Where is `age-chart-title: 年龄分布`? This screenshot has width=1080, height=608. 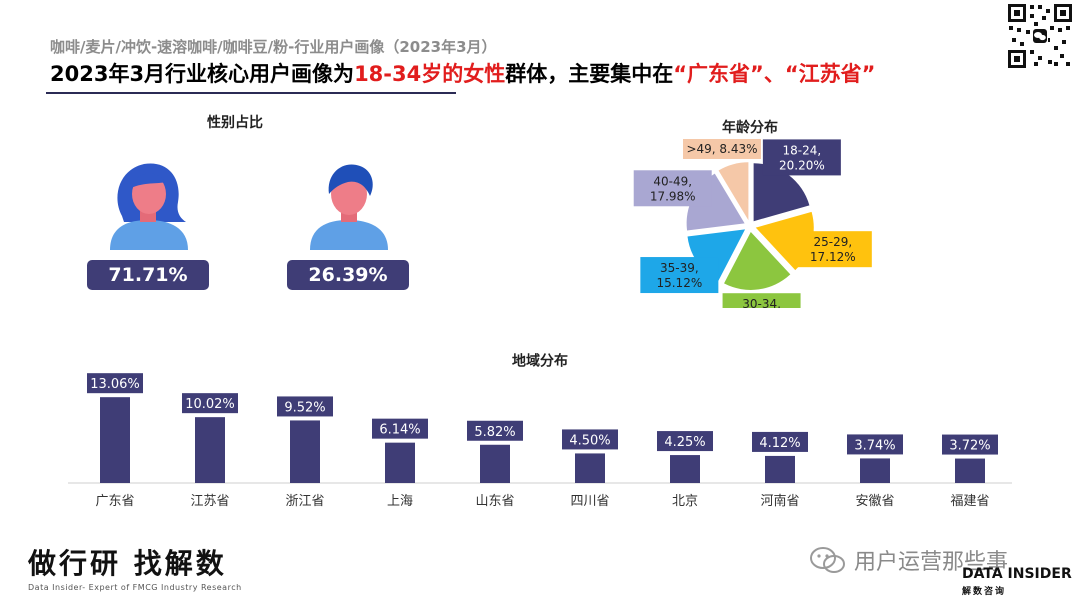
age-chart-title: 年龄分布 is located at coordinates (750, 127).